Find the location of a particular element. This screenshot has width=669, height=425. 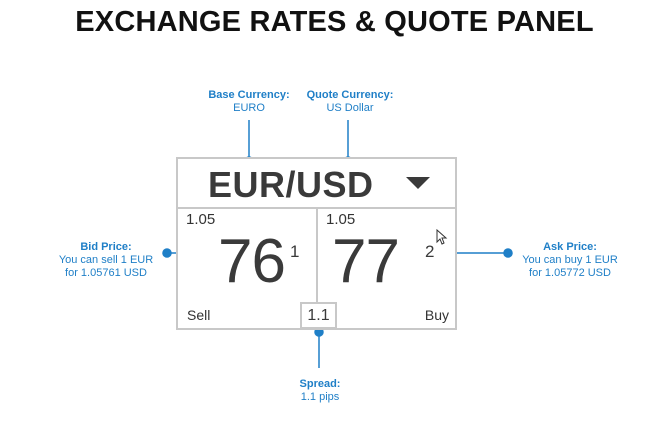

bid-price-heading: Bid Price: is located at coordinates (106, 247).